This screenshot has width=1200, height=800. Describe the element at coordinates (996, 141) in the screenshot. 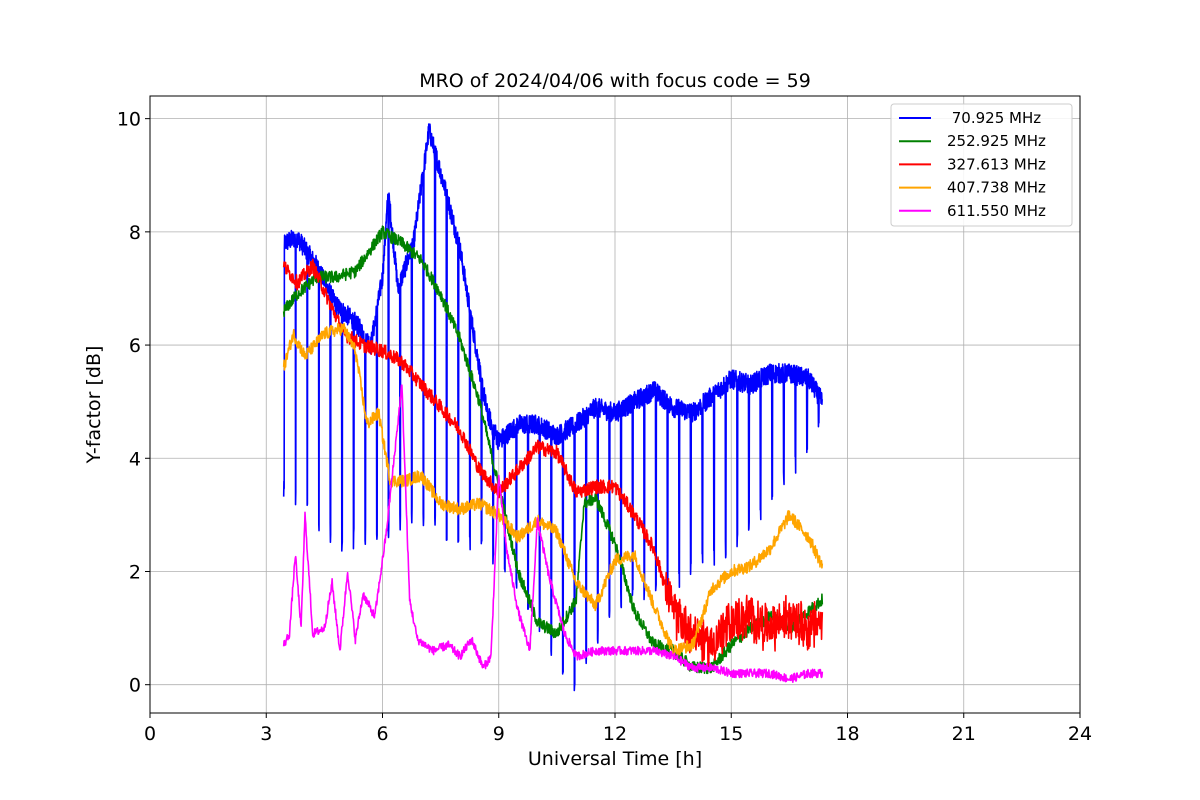

I see `legend-label: 252.925 MHz` at that location.